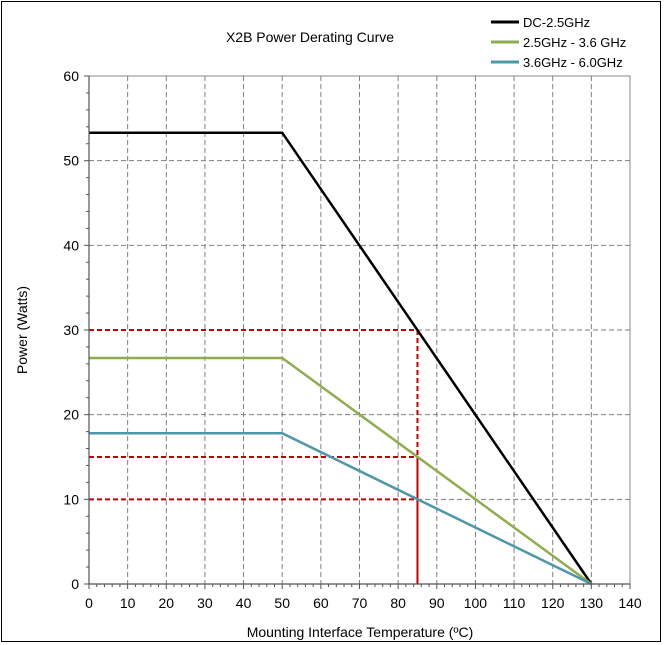 The width and height of the screenshot is (664, 645). Describe the element at coordinates (310, 37) in the screenshot. I see `chart-title: X2B Power Derating Curve` at that location.